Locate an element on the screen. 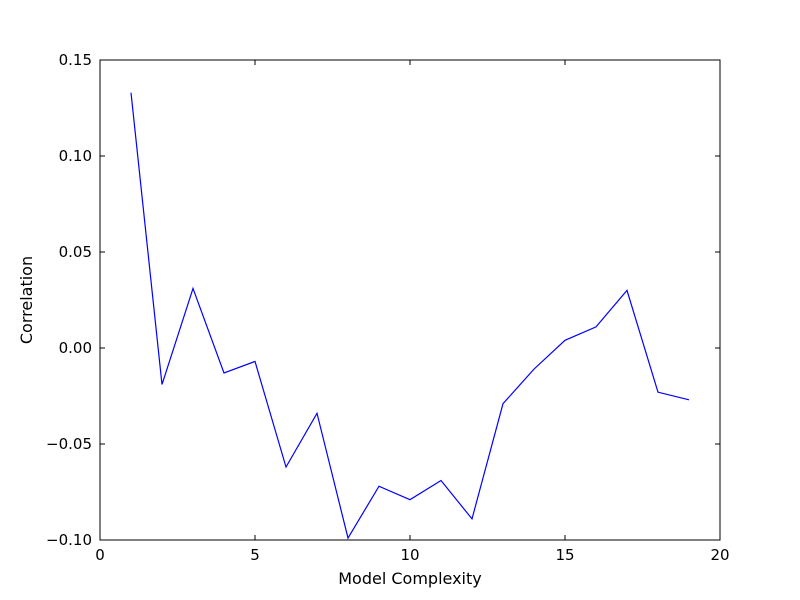  y-tick-label: 0.15 is located at coordinates (75, 60).